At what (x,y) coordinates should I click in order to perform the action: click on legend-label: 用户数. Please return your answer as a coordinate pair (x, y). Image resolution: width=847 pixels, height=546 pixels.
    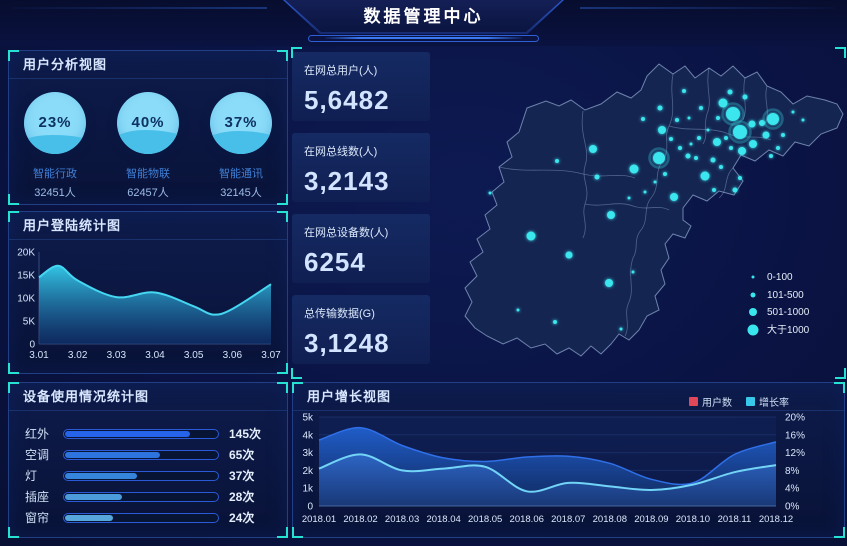
    Looking at the image, I should click on (717, 403).